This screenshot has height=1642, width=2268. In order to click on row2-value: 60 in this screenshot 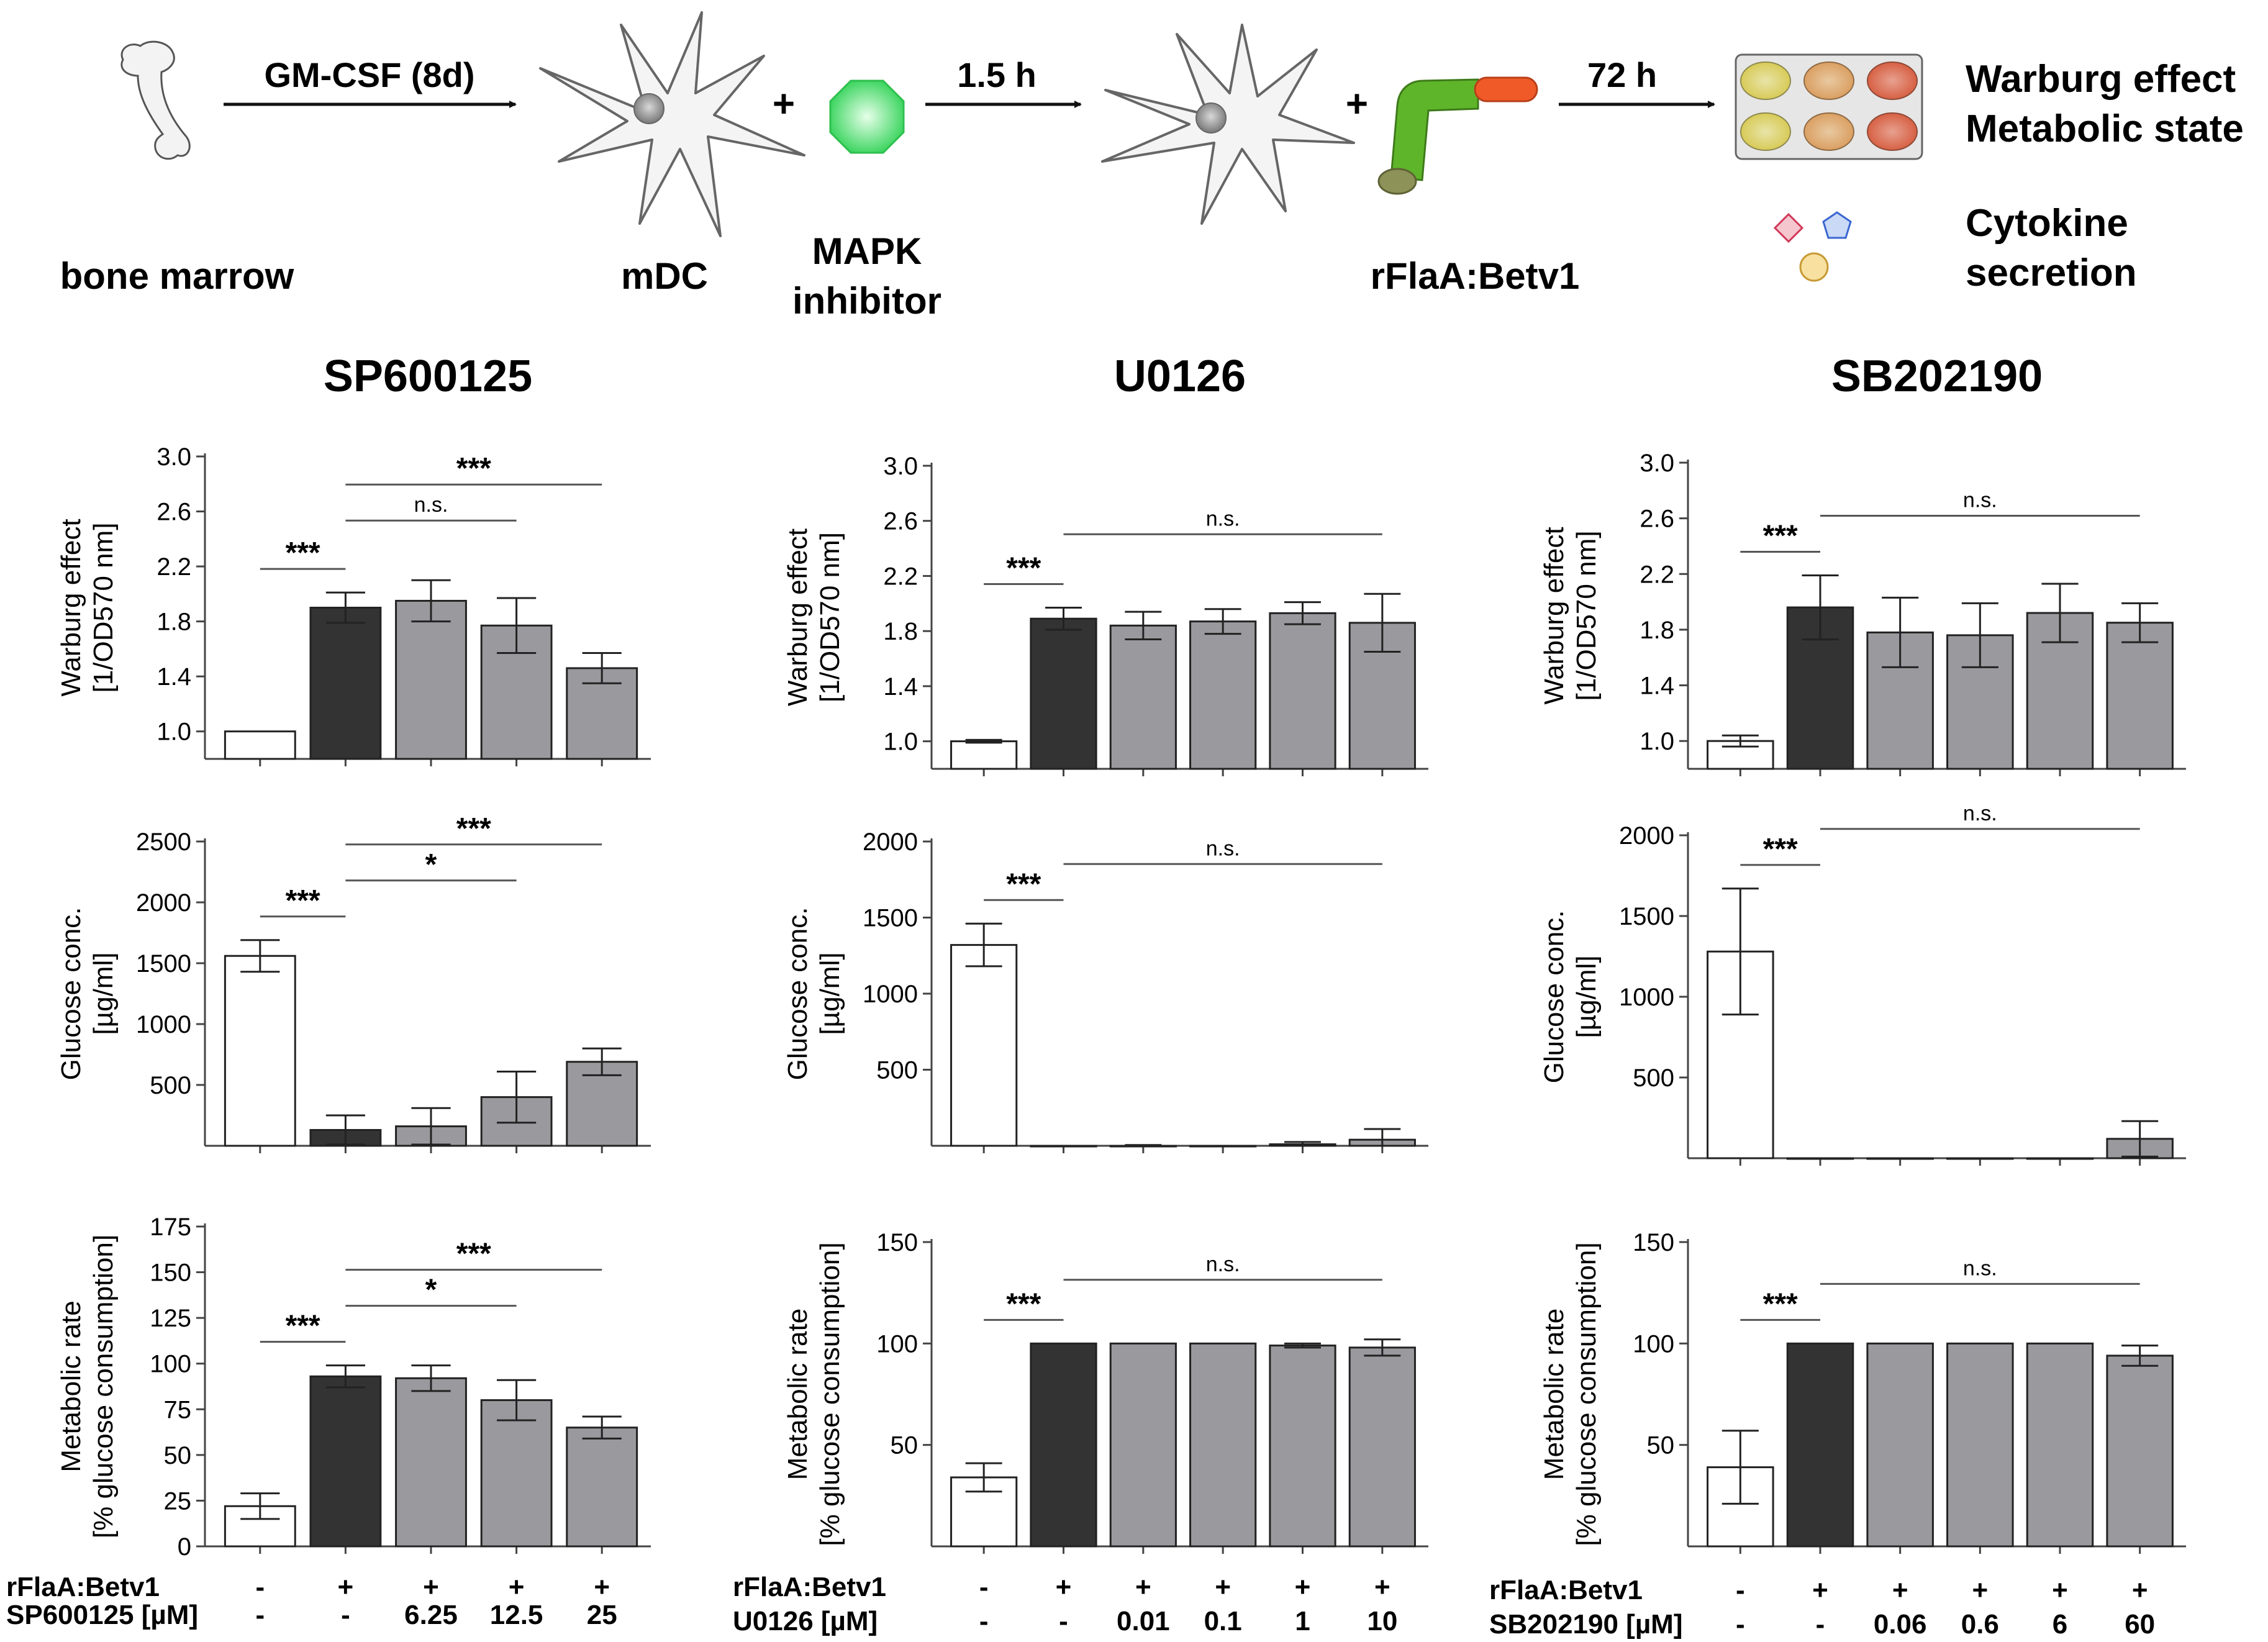, I will do `click(2140, 1624)`.